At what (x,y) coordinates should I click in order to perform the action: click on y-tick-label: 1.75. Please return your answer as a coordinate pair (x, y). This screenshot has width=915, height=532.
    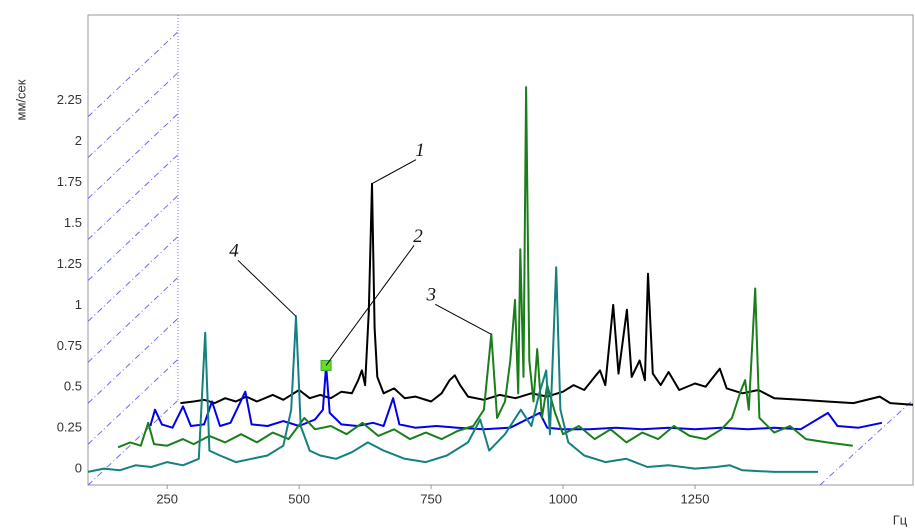
    Looking at the image, I should click on (69, 181).